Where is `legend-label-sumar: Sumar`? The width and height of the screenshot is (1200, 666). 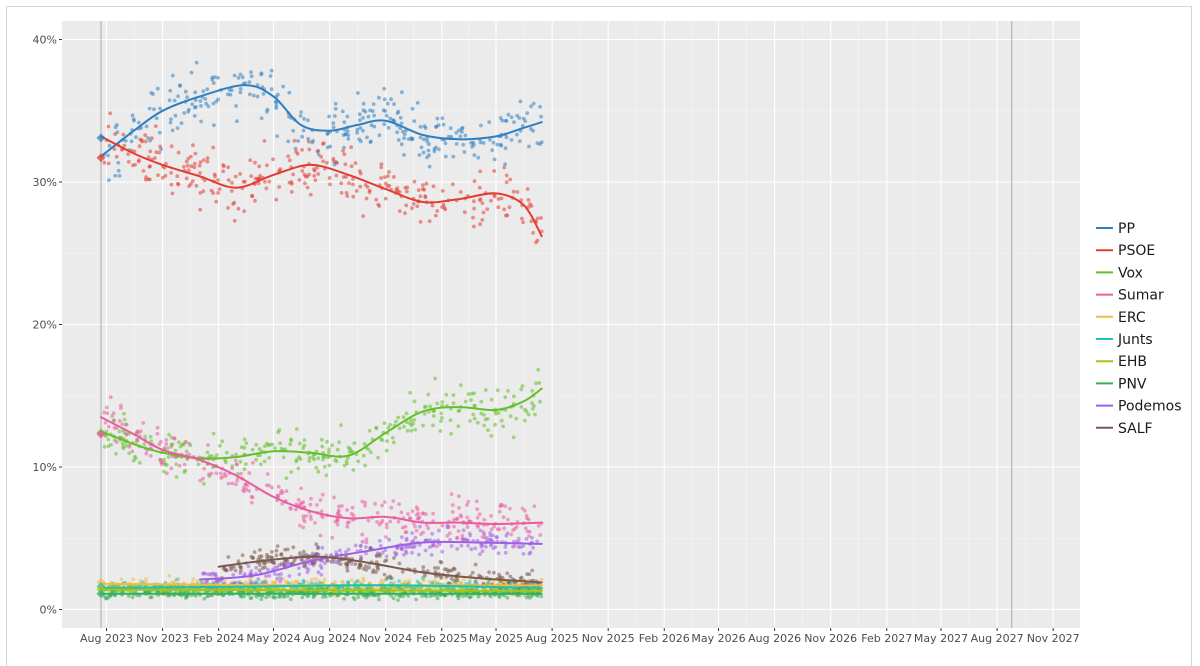 legend-label-sumar: Sumar is located at coordinates (1141, 296).